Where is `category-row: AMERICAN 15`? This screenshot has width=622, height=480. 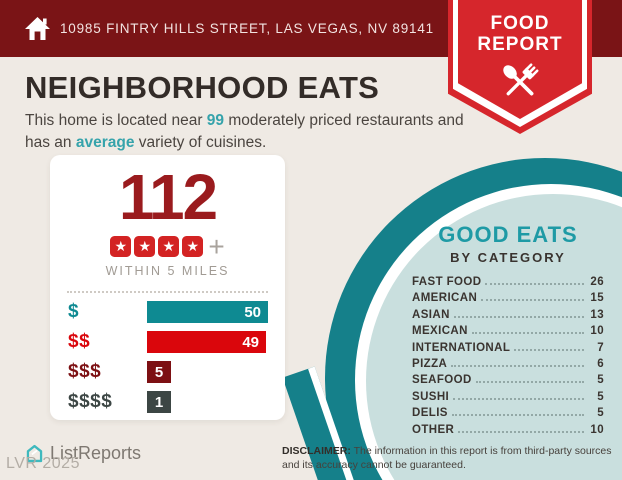 category-row: AMERICAN 15 is located at coordinates (508, 300).